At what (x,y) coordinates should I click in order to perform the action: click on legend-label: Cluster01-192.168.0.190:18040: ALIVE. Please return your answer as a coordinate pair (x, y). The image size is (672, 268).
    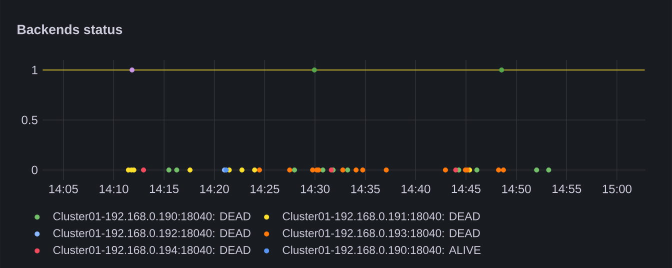
    Looking at the image, I should click on (381, 250).